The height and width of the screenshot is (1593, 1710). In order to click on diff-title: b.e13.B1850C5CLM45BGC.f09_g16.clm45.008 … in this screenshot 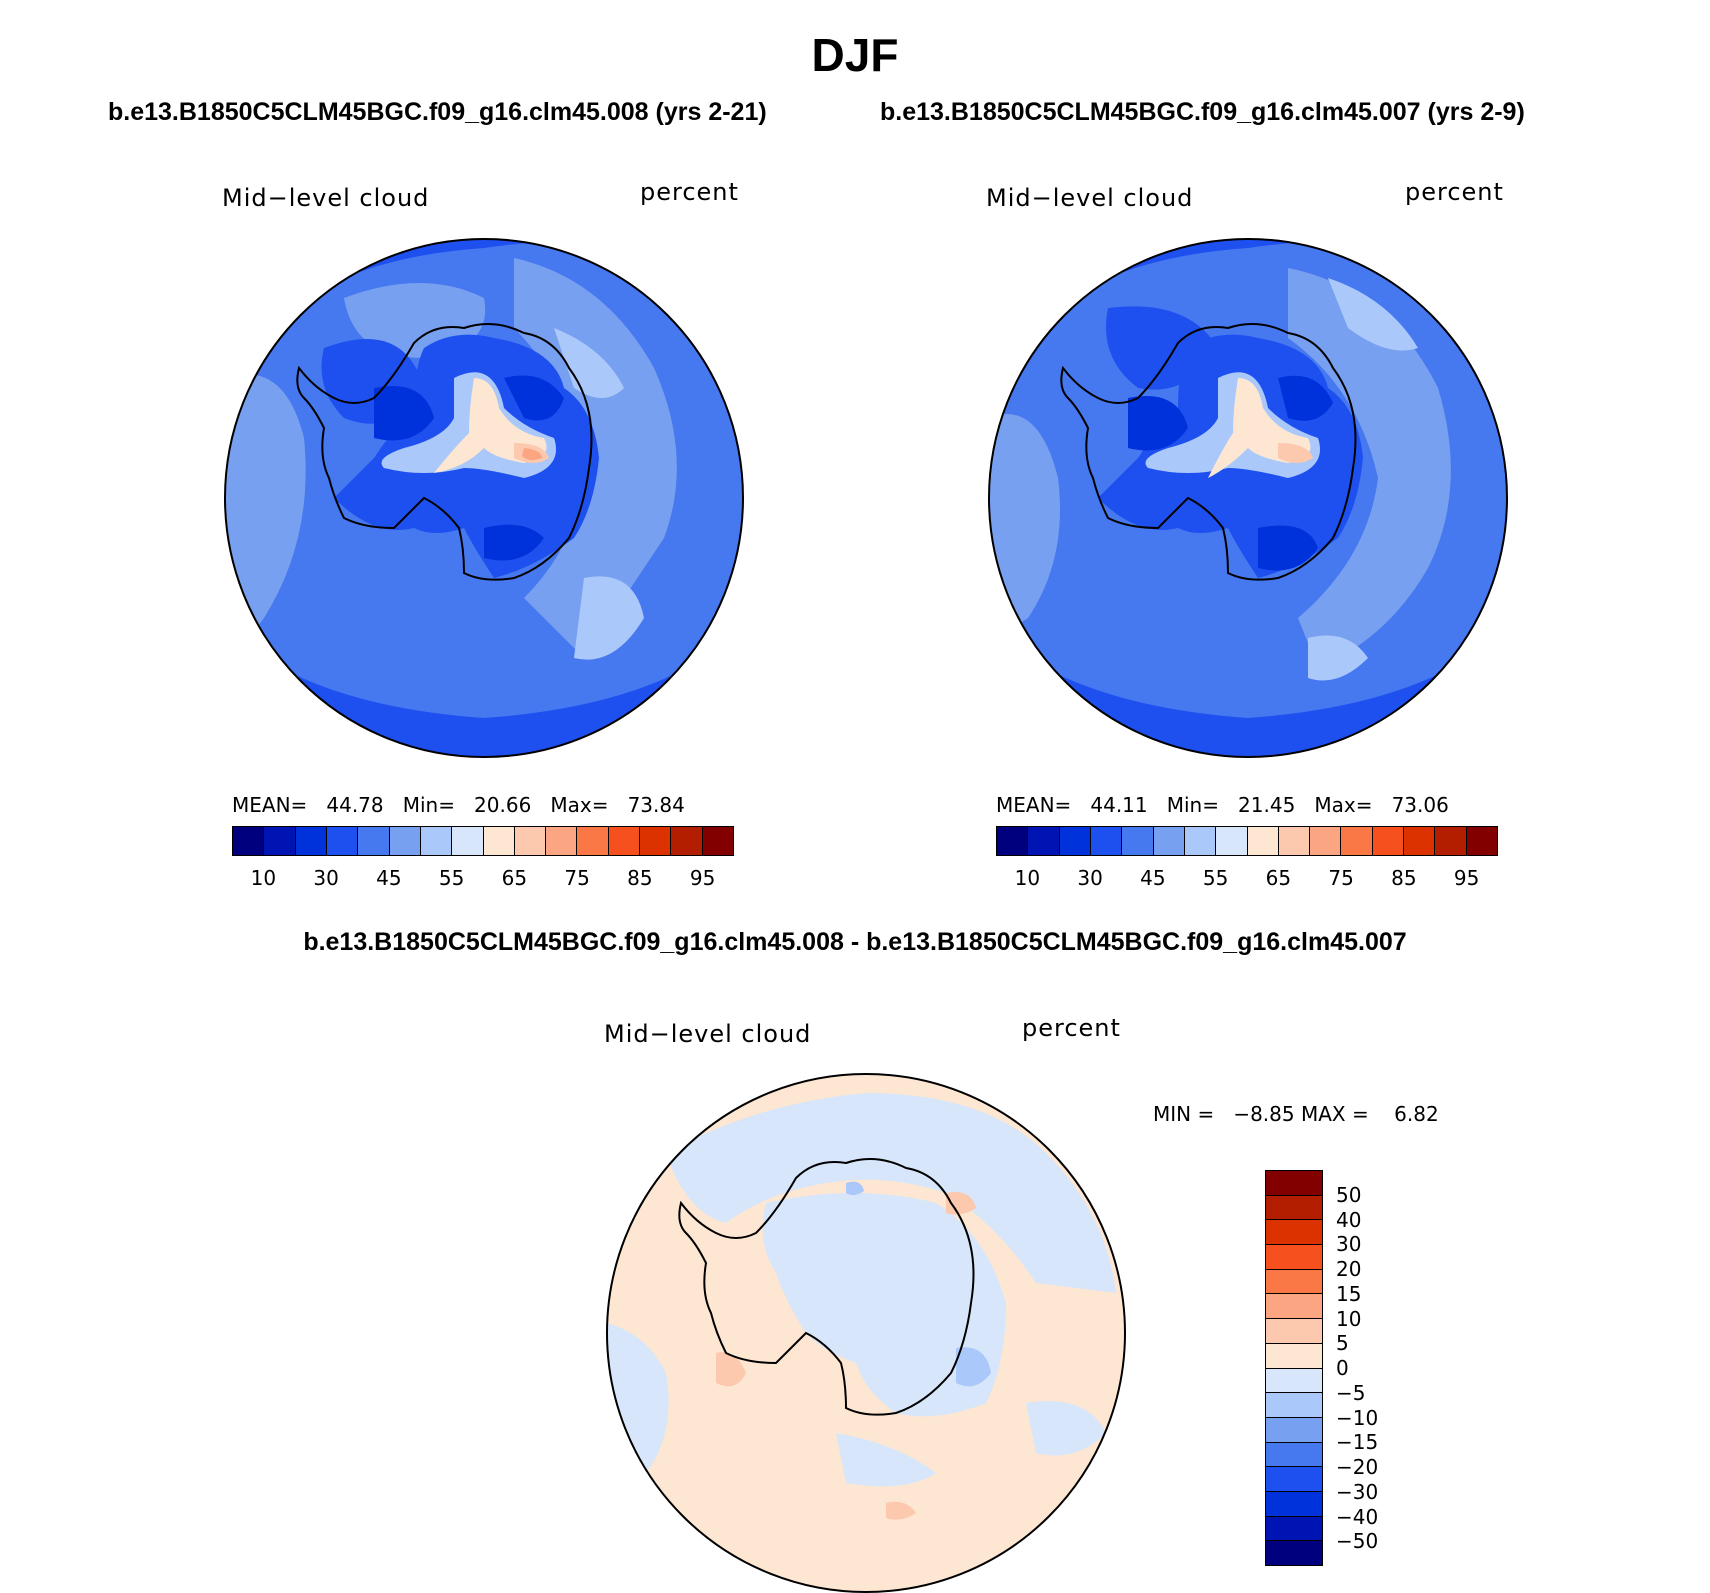, I will do `click(855, 942)`.